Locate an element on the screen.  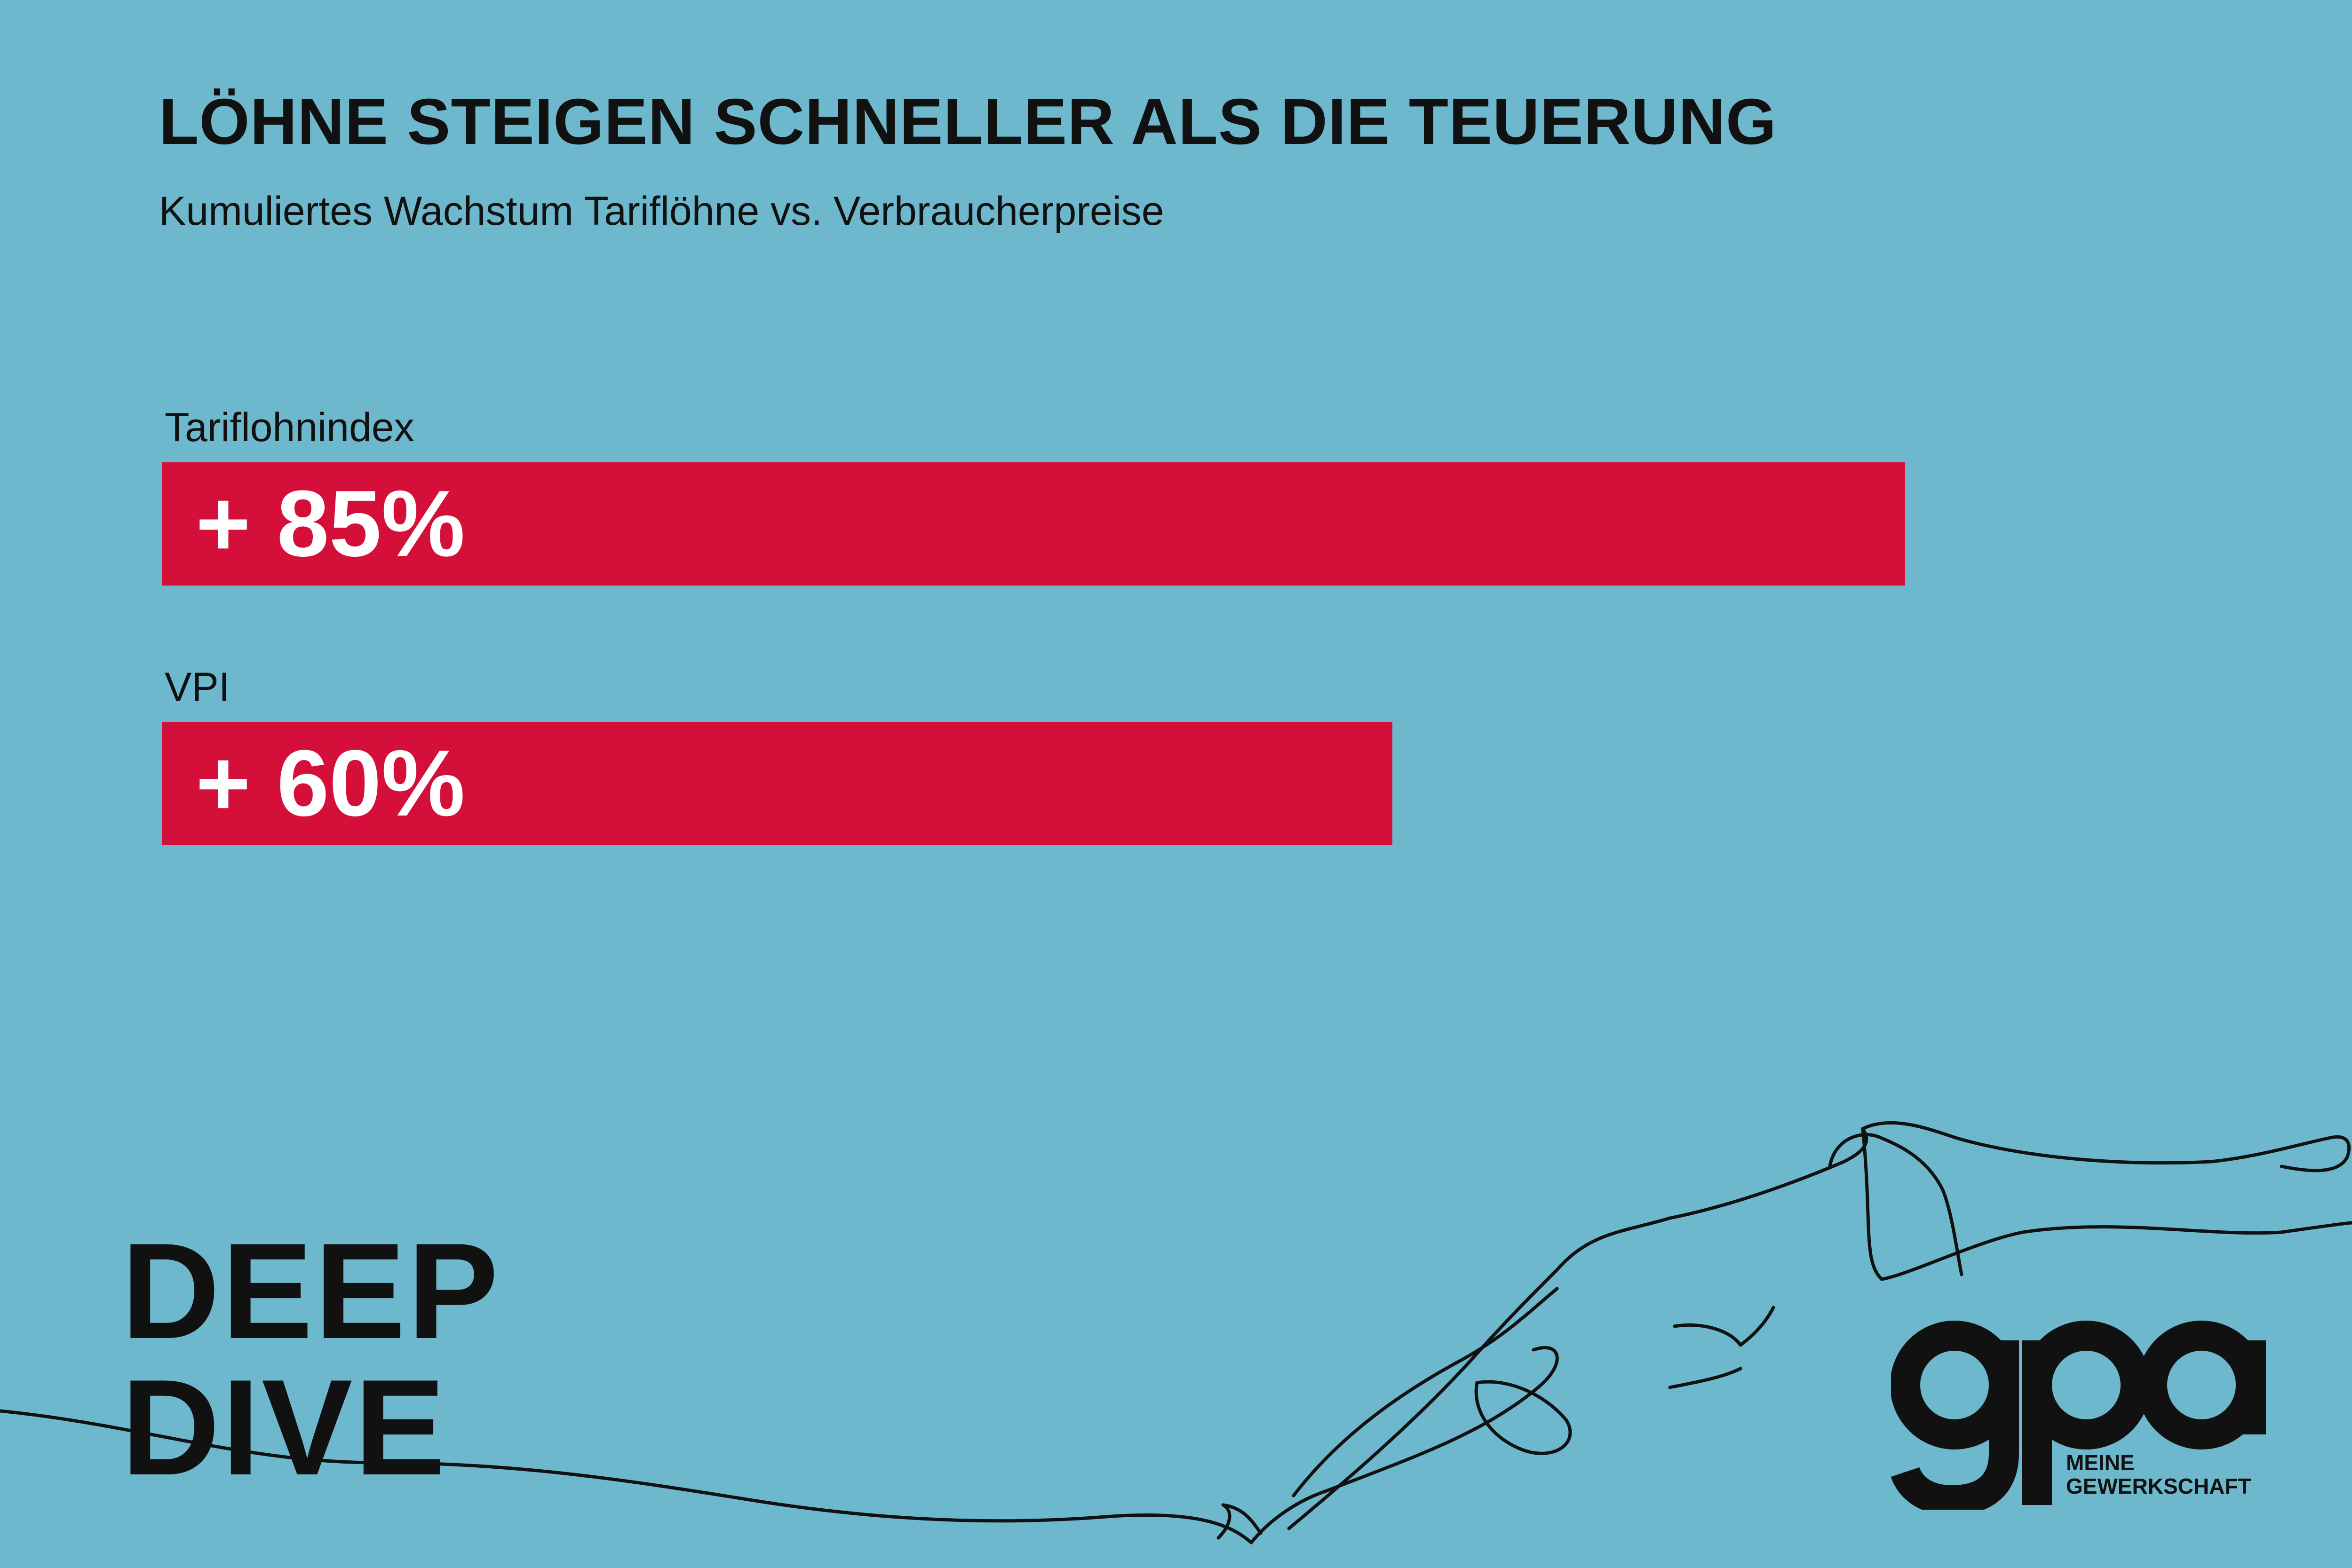
bar-label-0: Tariflohnindex is located at coordinates (289, 427).